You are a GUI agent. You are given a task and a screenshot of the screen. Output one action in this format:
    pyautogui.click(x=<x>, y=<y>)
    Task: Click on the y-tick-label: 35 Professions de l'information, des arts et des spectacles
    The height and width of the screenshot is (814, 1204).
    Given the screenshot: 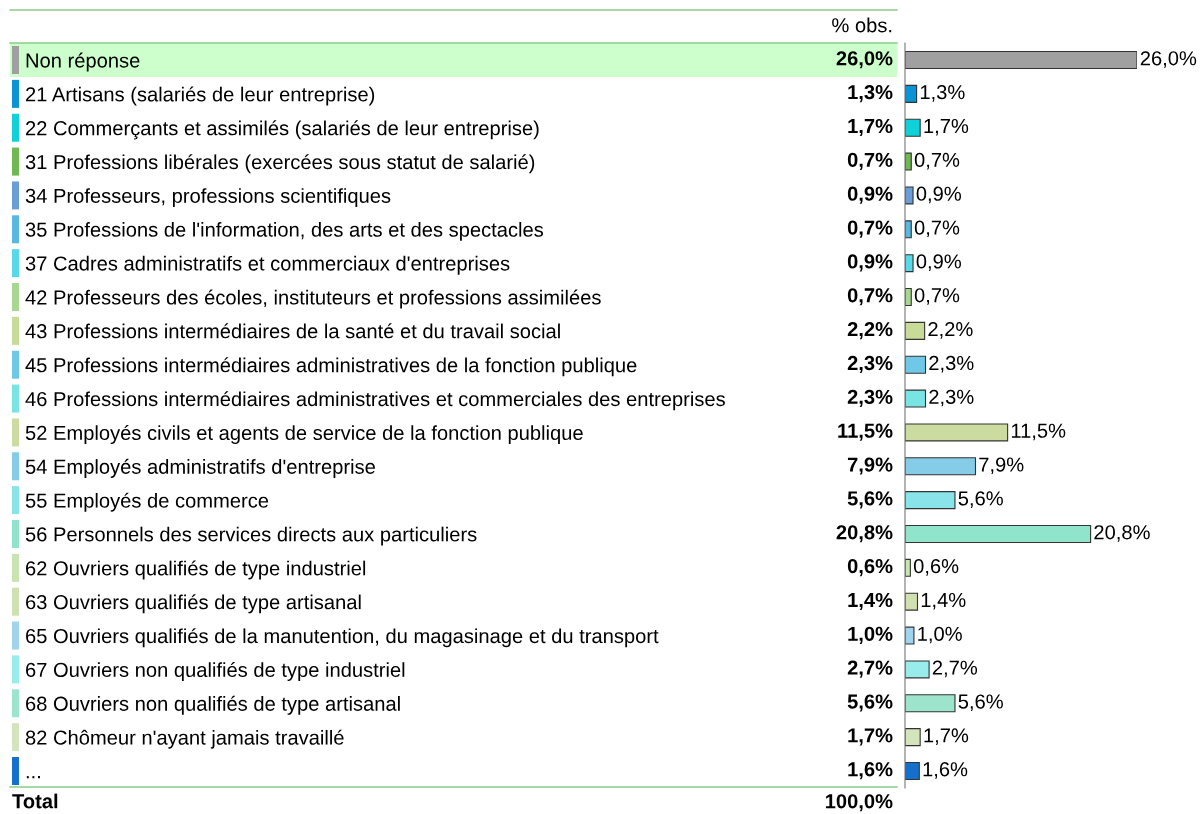 What is the action you would take?
    pyautogui.click(x=284, y=231)
    